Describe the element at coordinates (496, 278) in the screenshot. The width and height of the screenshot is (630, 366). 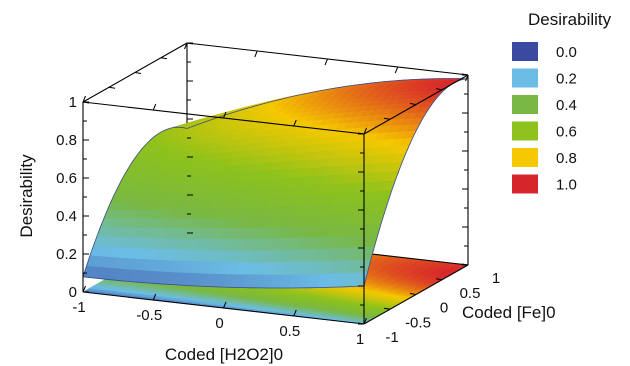
I see `y-tick-label: 1` at that location.